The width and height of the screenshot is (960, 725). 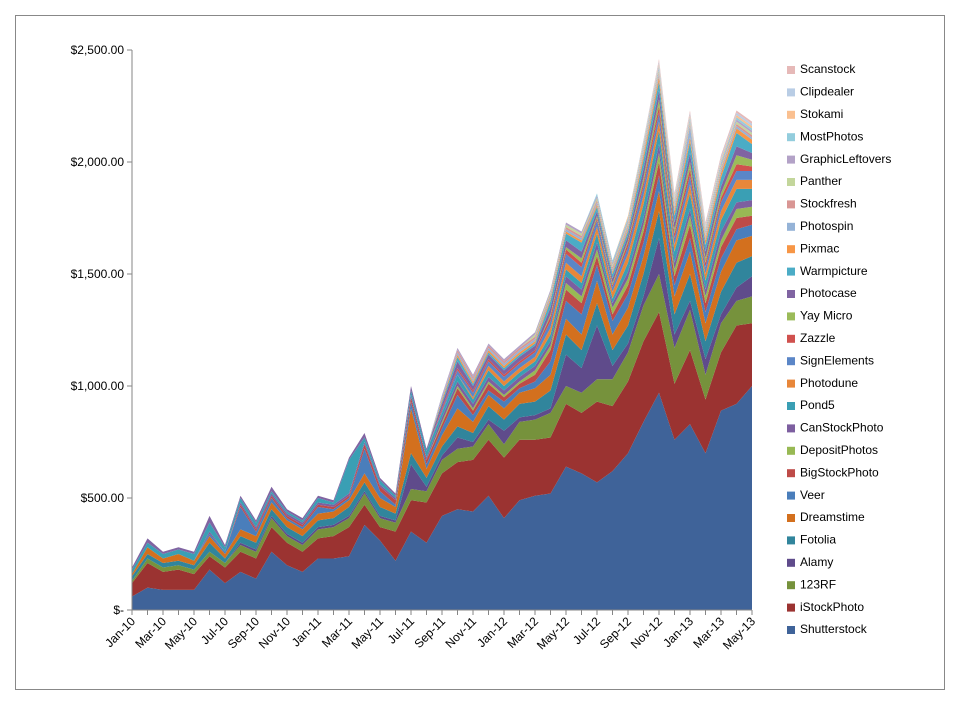 What do you see at coordinates (834, 271) in the screenshot?
I see `legend-label: Warmpicture` at bounding box center [834, 271].